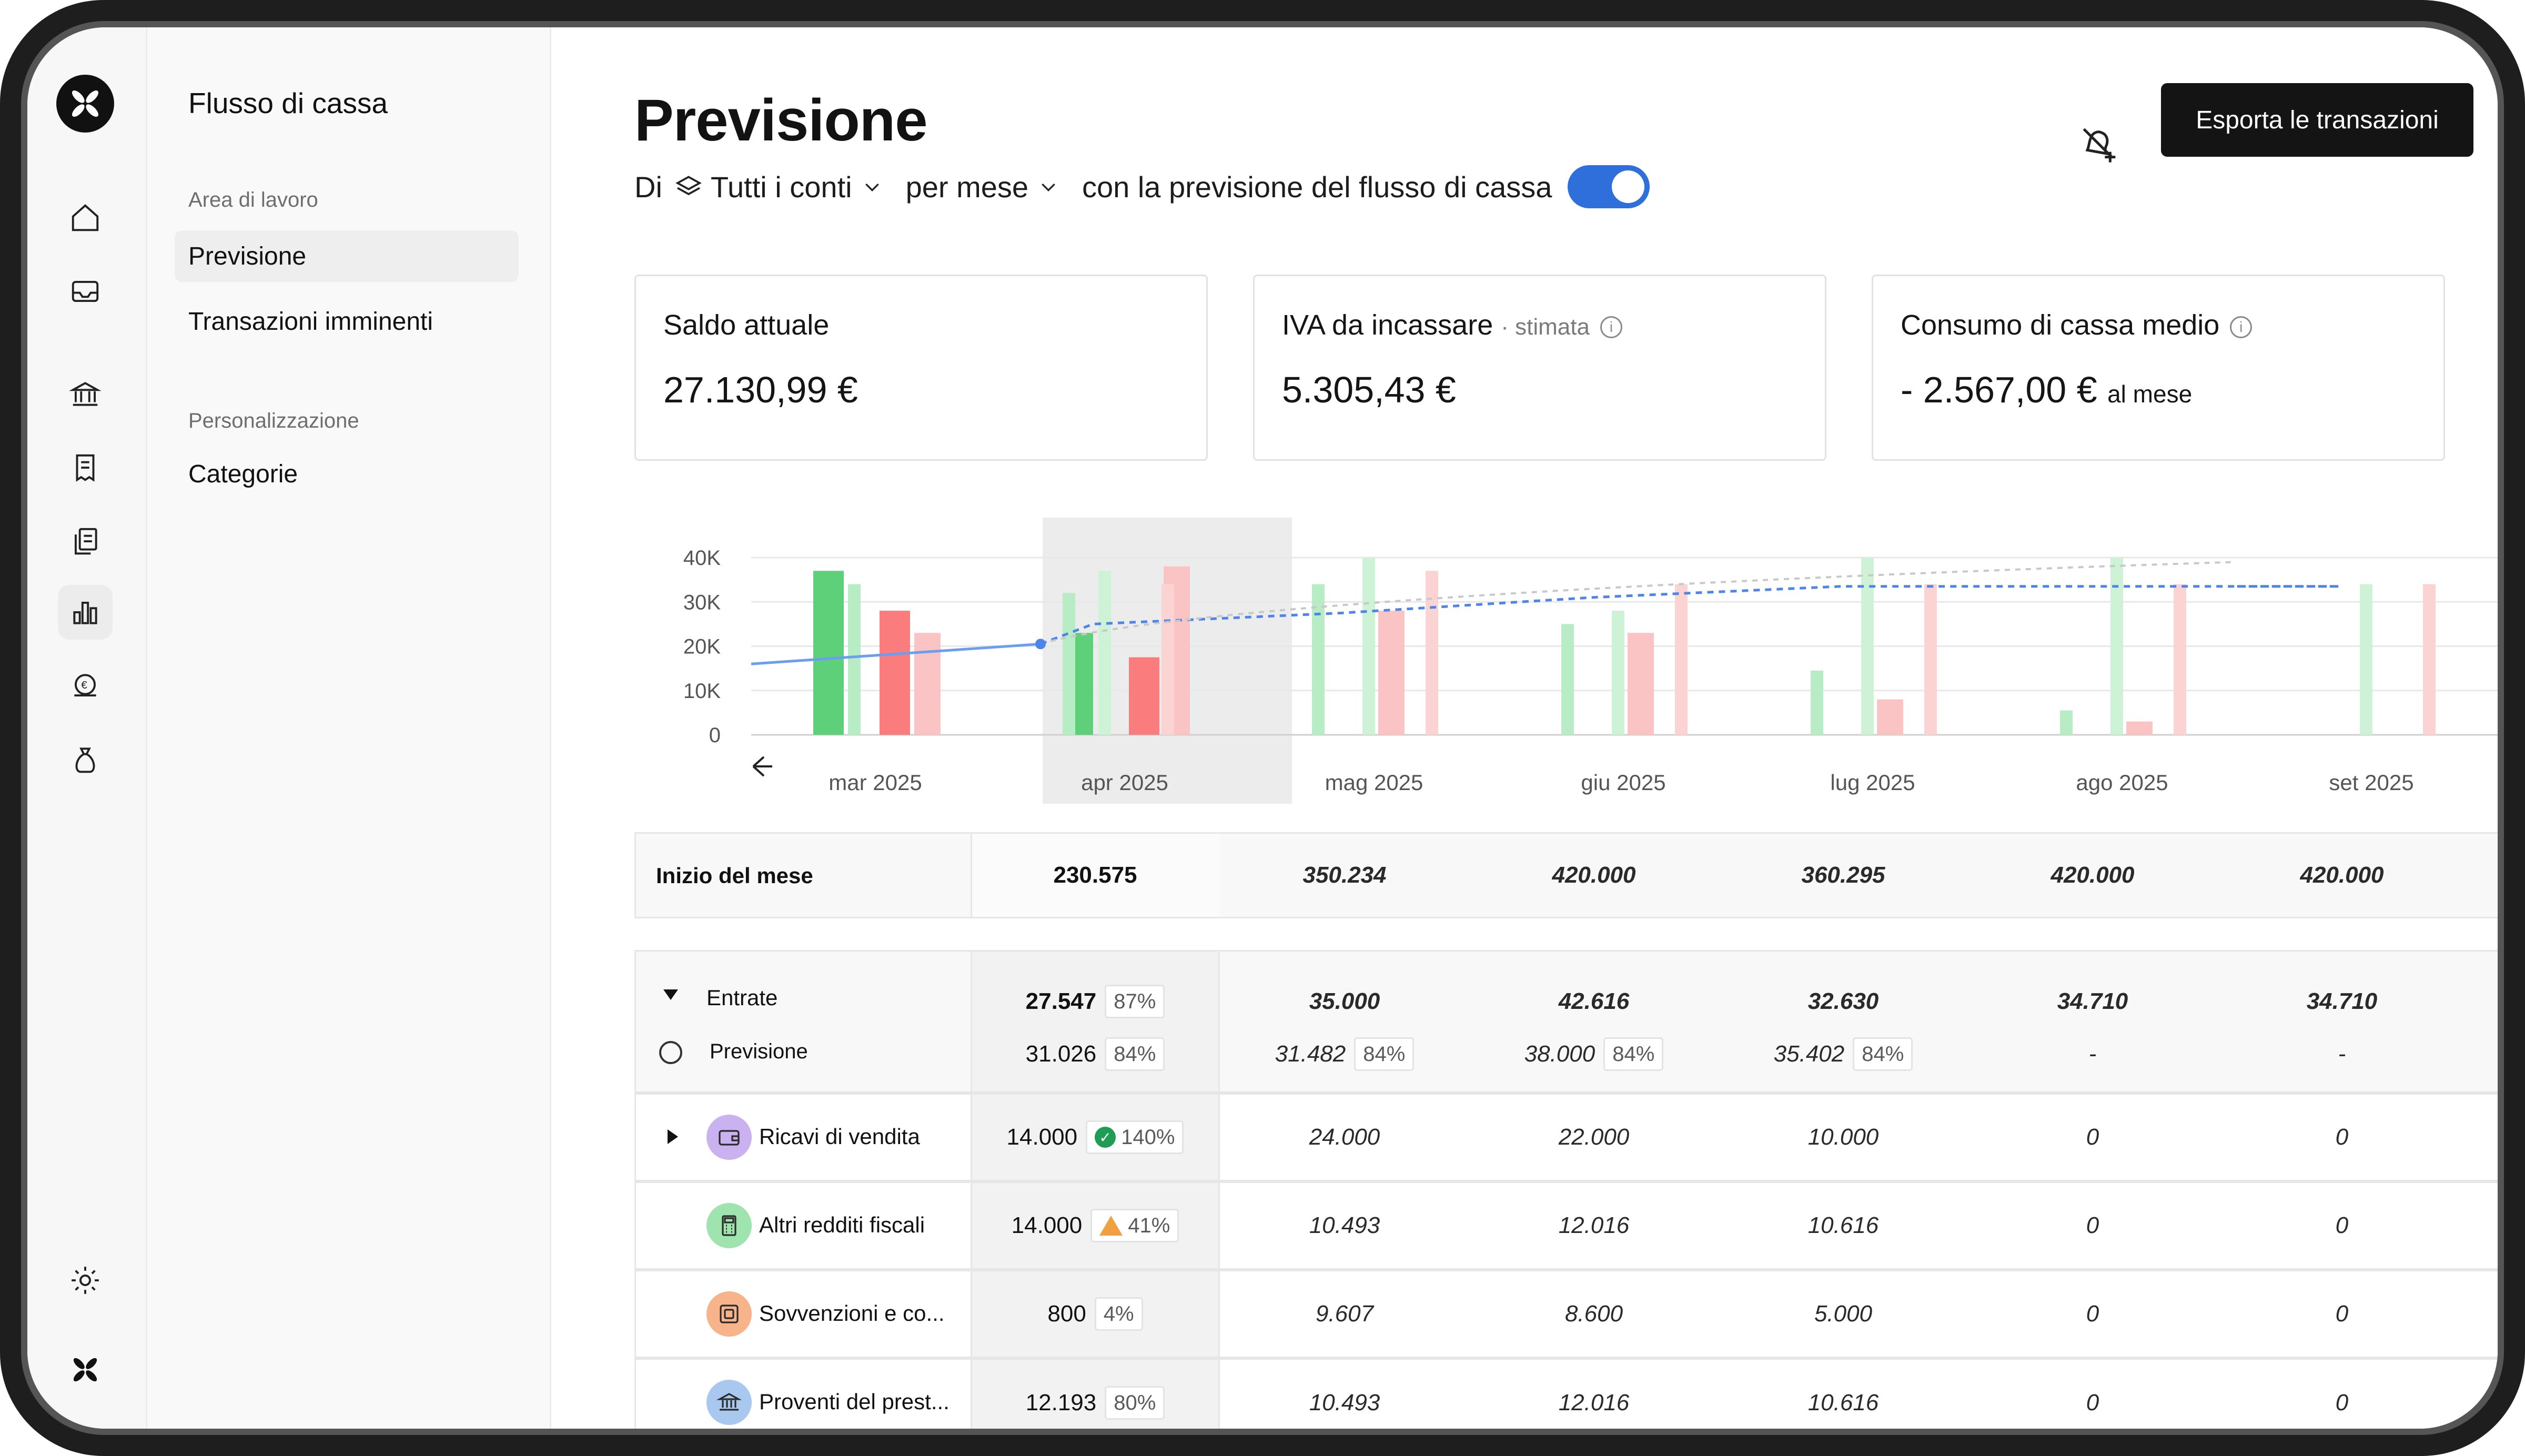  Describe the element at coordinates (1374, 782) in the screenshot. I see `x-tick-label: mag 2025` at that location.